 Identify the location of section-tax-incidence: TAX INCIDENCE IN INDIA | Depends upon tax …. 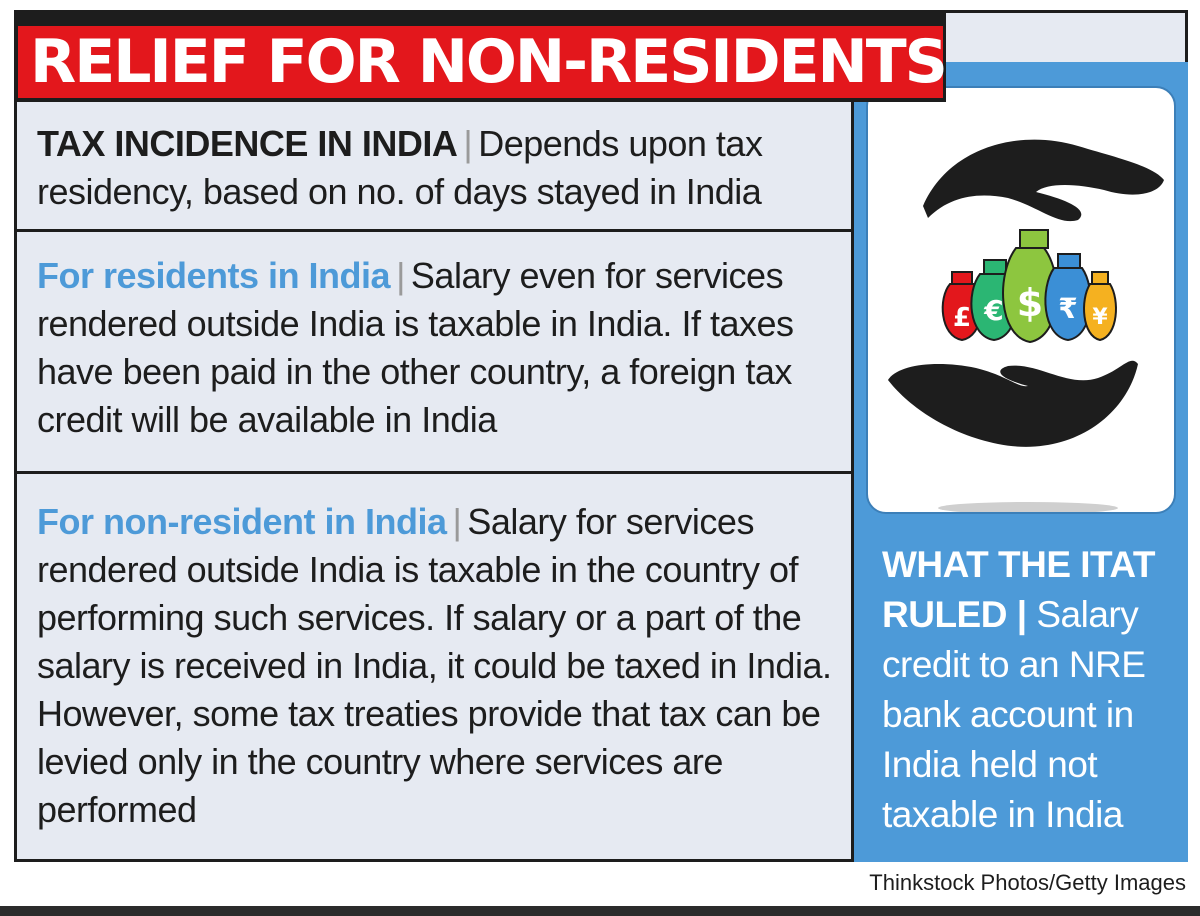
(434, 166).